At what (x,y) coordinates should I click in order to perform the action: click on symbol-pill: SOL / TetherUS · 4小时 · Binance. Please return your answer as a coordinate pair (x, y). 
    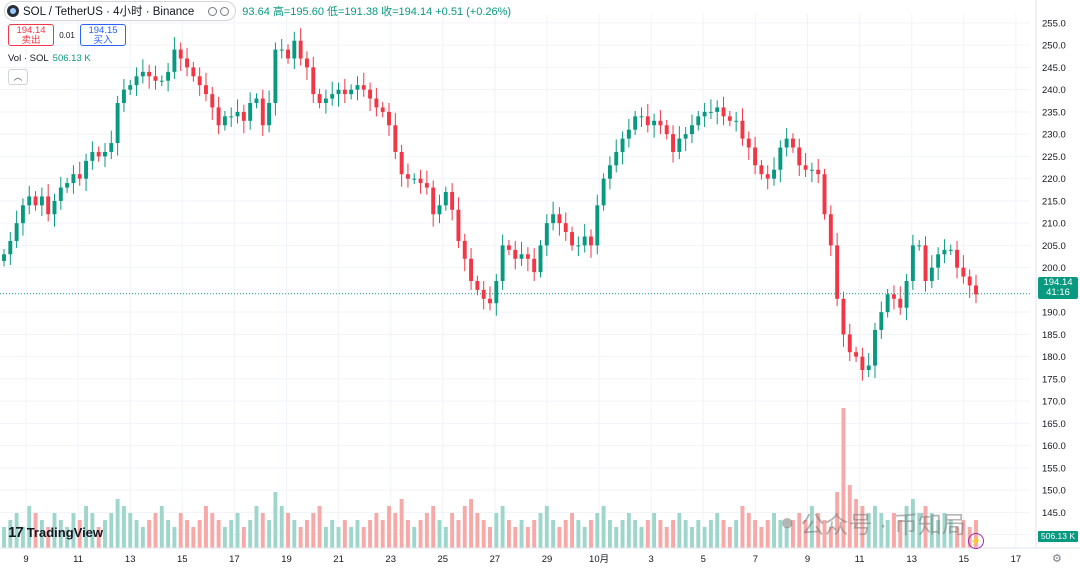
    Looking at the image, I should click on (120, 11).